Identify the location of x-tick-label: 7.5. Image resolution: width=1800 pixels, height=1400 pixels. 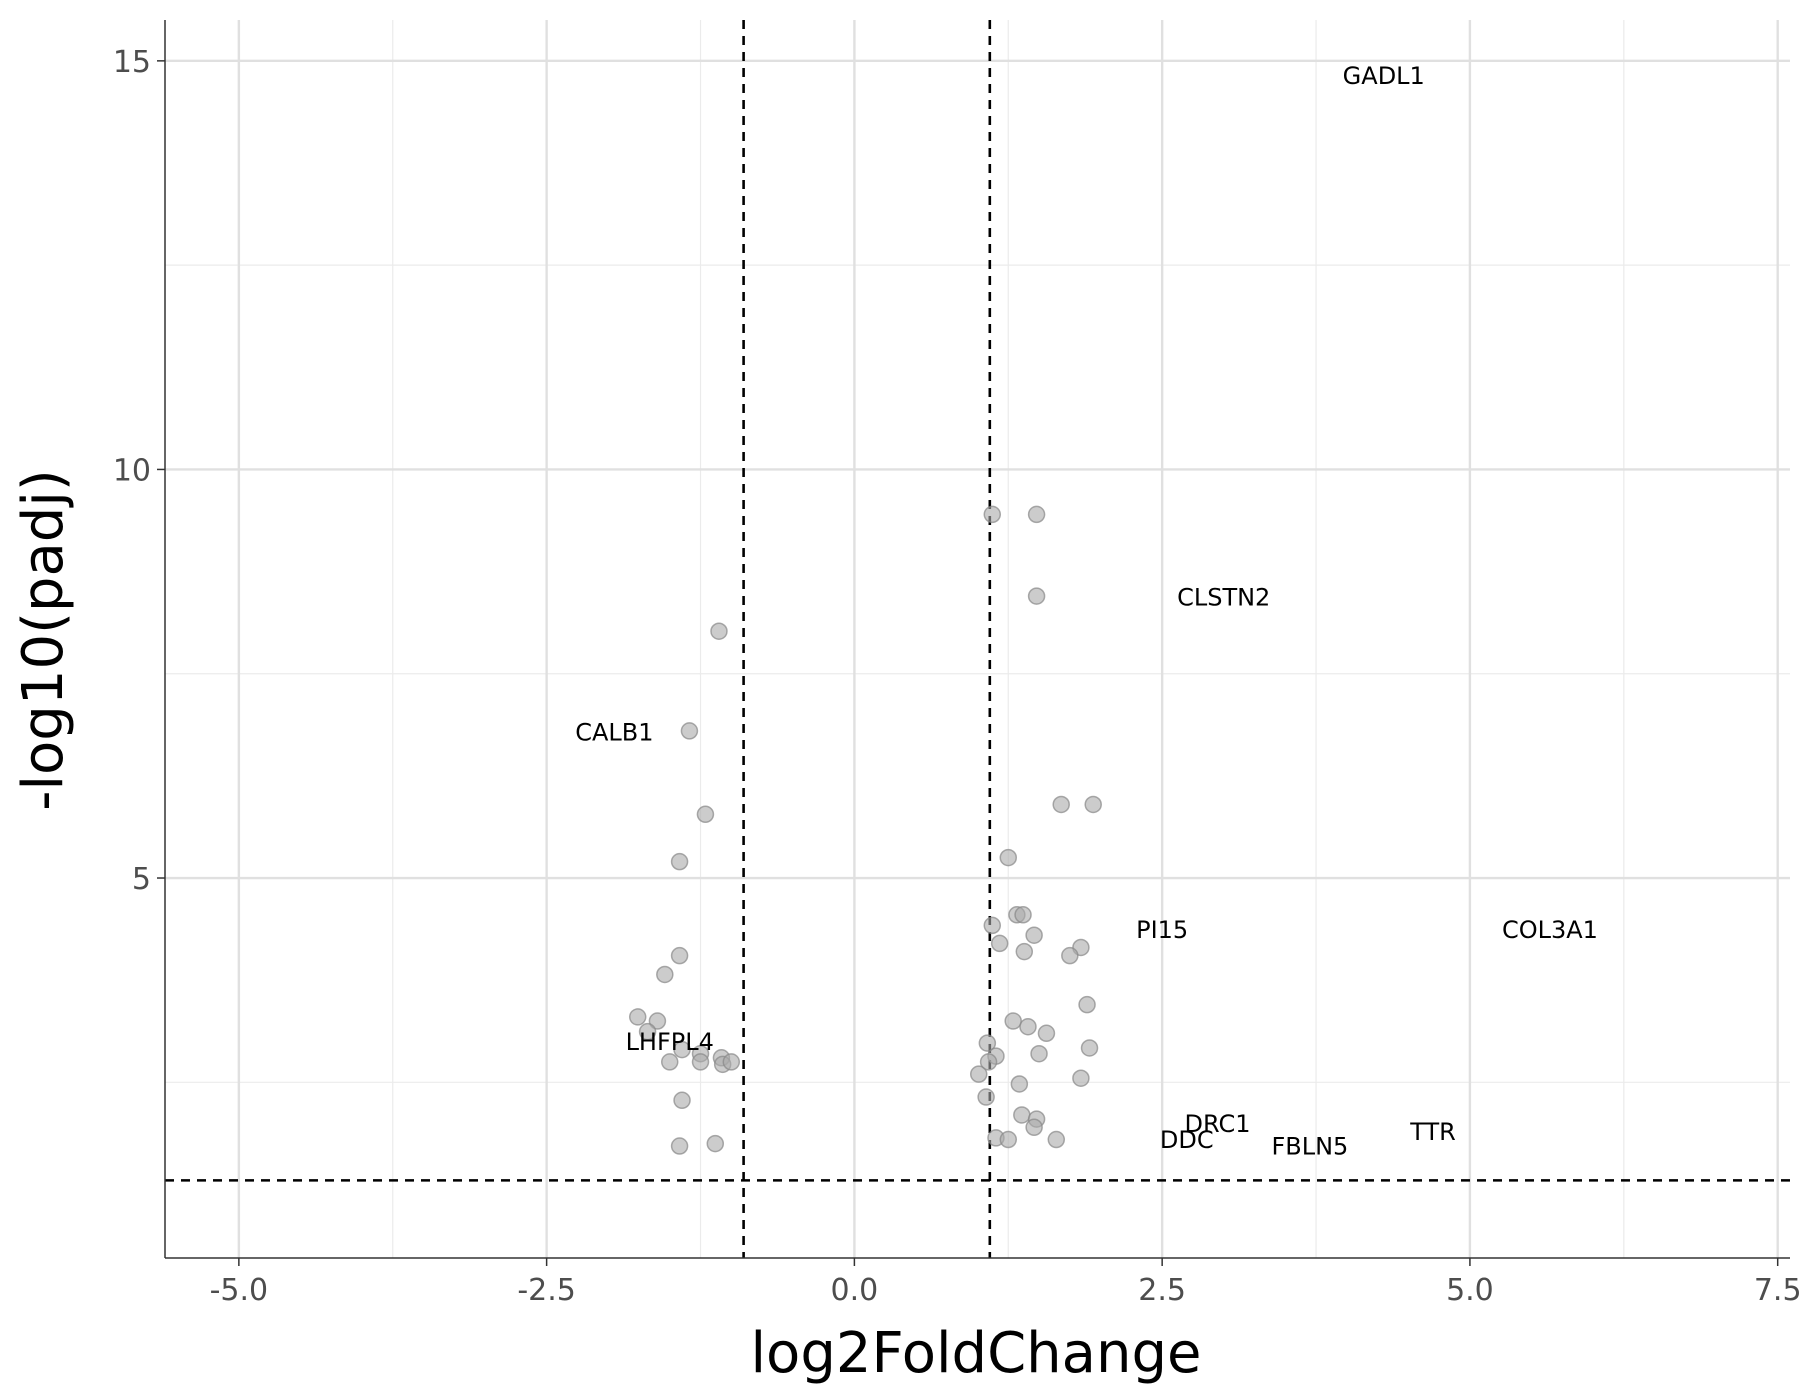
(1777, 1290).